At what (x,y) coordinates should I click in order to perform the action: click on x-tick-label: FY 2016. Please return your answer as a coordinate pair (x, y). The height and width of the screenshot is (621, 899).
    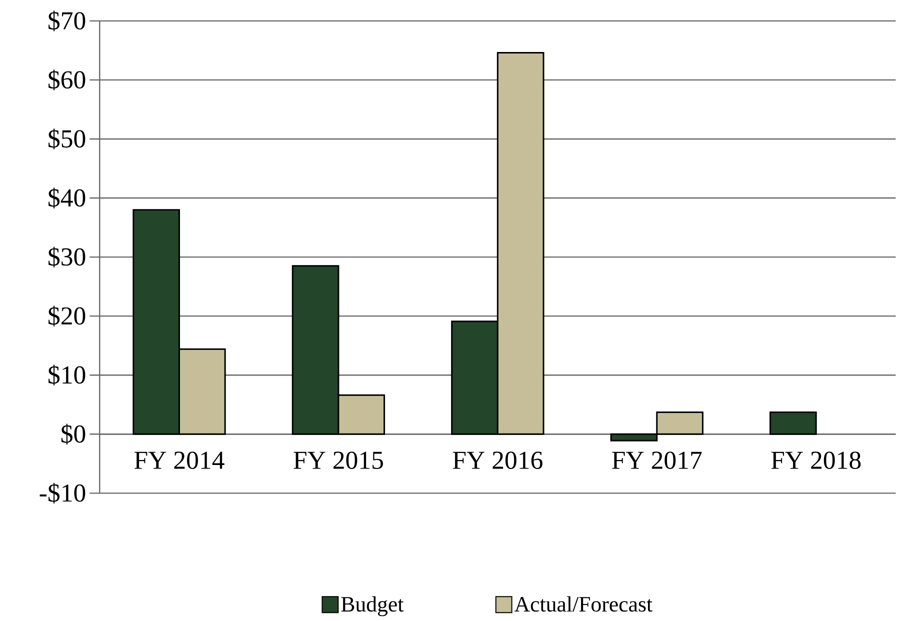
    Looking at the image, I should click on (497, 461).